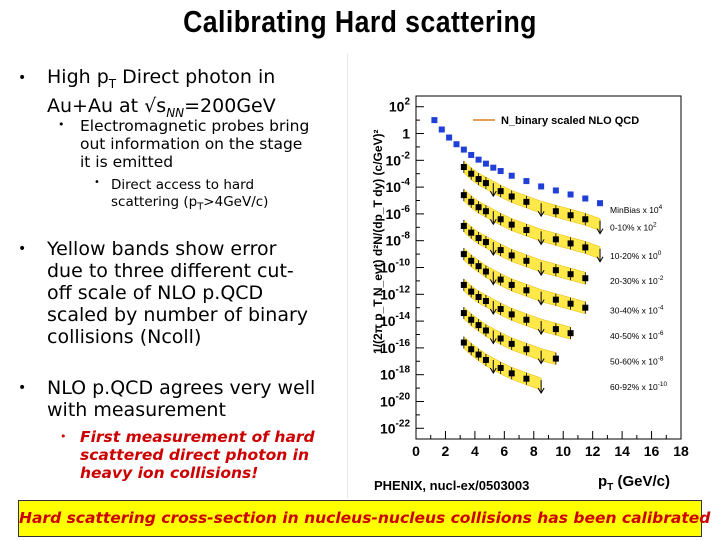 The width and height of the screenshot is (720, 540). Describe the element at coordinates (195, 126) in the screenshot. I see `bullet-text: Electromagnetic probes bring` at that location.